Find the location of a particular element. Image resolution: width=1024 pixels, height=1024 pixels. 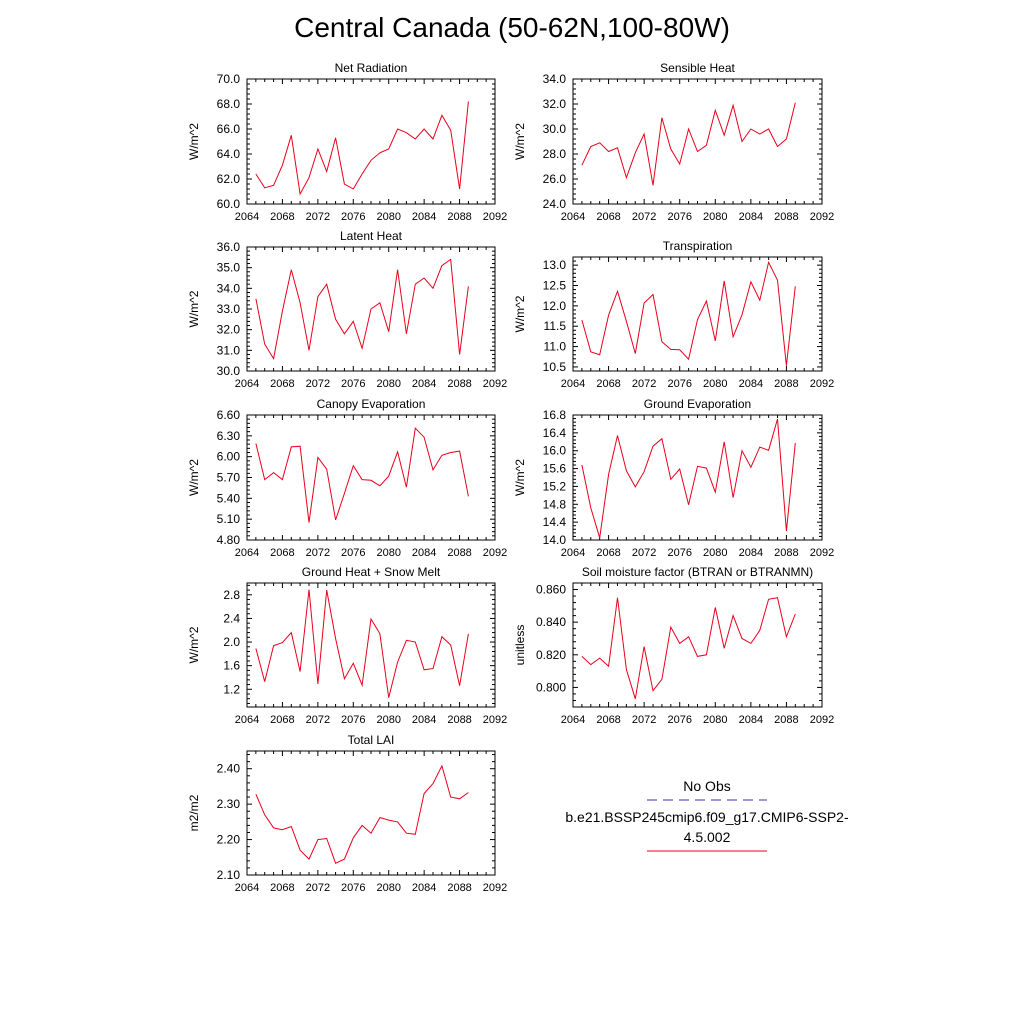

y-tick-label: 2.4 is located at coordinates (231, 618).